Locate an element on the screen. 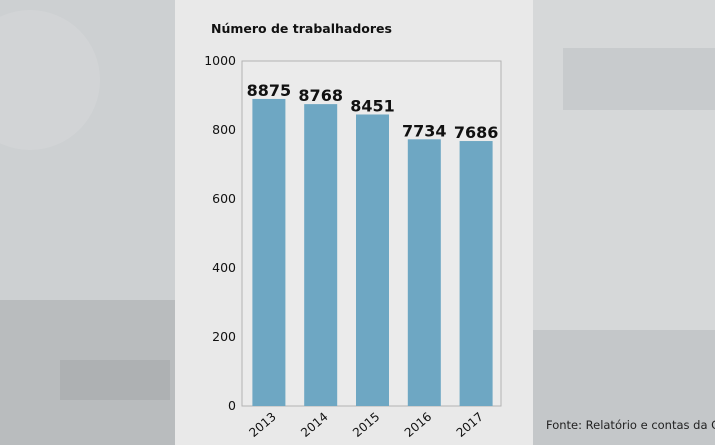 Image resolution: width=715 pixels, height=445 pixels. y-tick-label: 400 is located at coordinates (224, 267).